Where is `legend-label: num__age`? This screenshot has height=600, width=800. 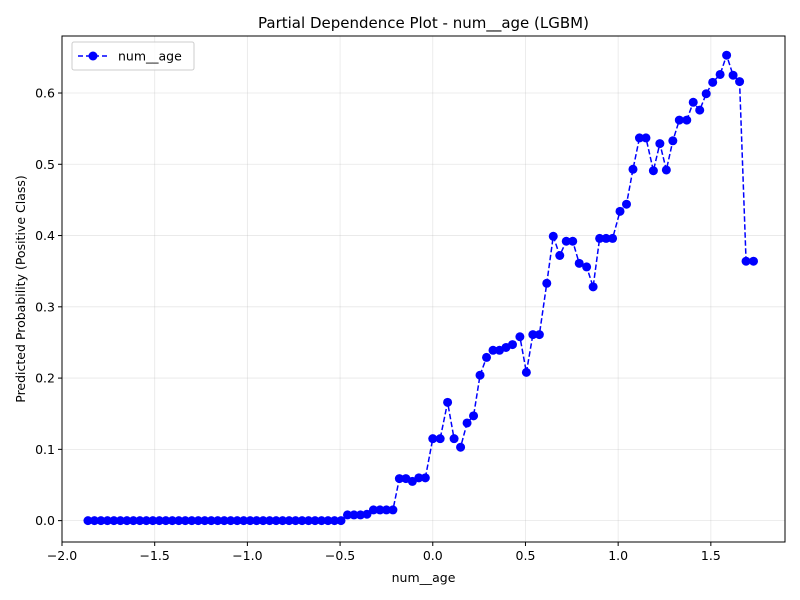 legend-label: num__age is located at coordinates (150, 56).